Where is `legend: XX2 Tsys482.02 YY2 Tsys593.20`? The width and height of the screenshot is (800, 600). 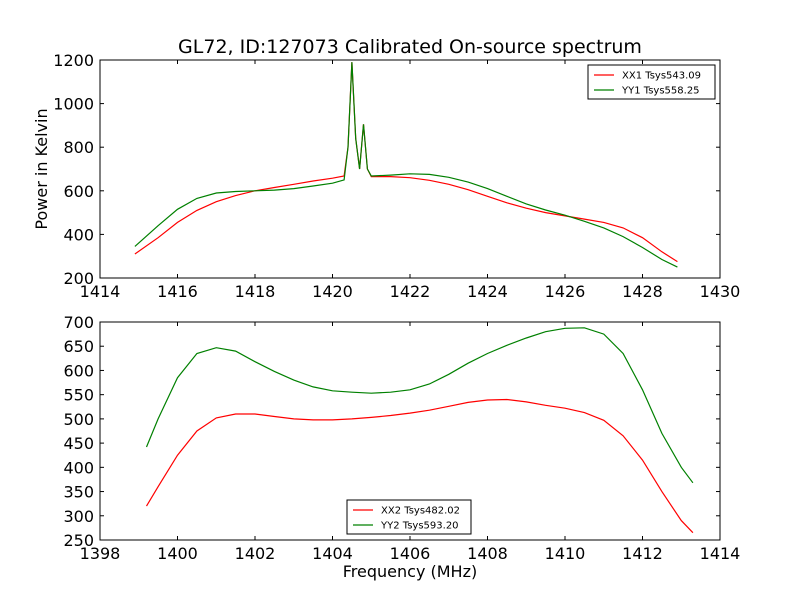
legend: XX2 Tsys482.02 YY2 Tsys593.20 is located at coordinates (409, 517).